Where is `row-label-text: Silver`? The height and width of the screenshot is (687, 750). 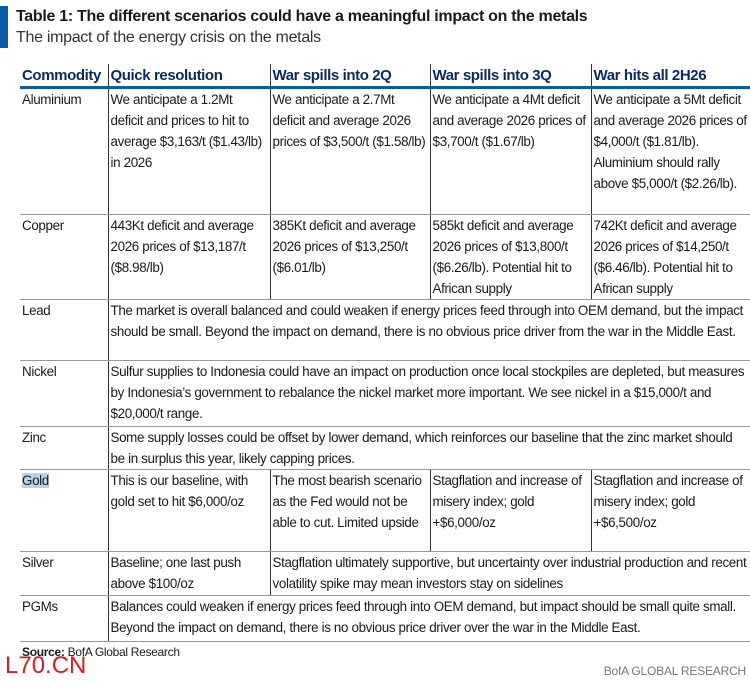
row-label-text: Silver is located at coordinates (38, 562).